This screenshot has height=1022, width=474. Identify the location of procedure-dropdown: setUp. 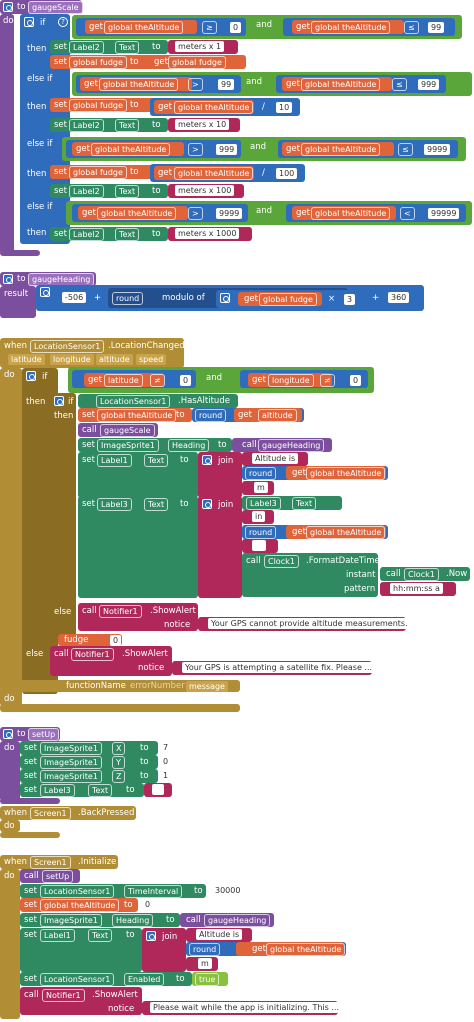
(58, 876).